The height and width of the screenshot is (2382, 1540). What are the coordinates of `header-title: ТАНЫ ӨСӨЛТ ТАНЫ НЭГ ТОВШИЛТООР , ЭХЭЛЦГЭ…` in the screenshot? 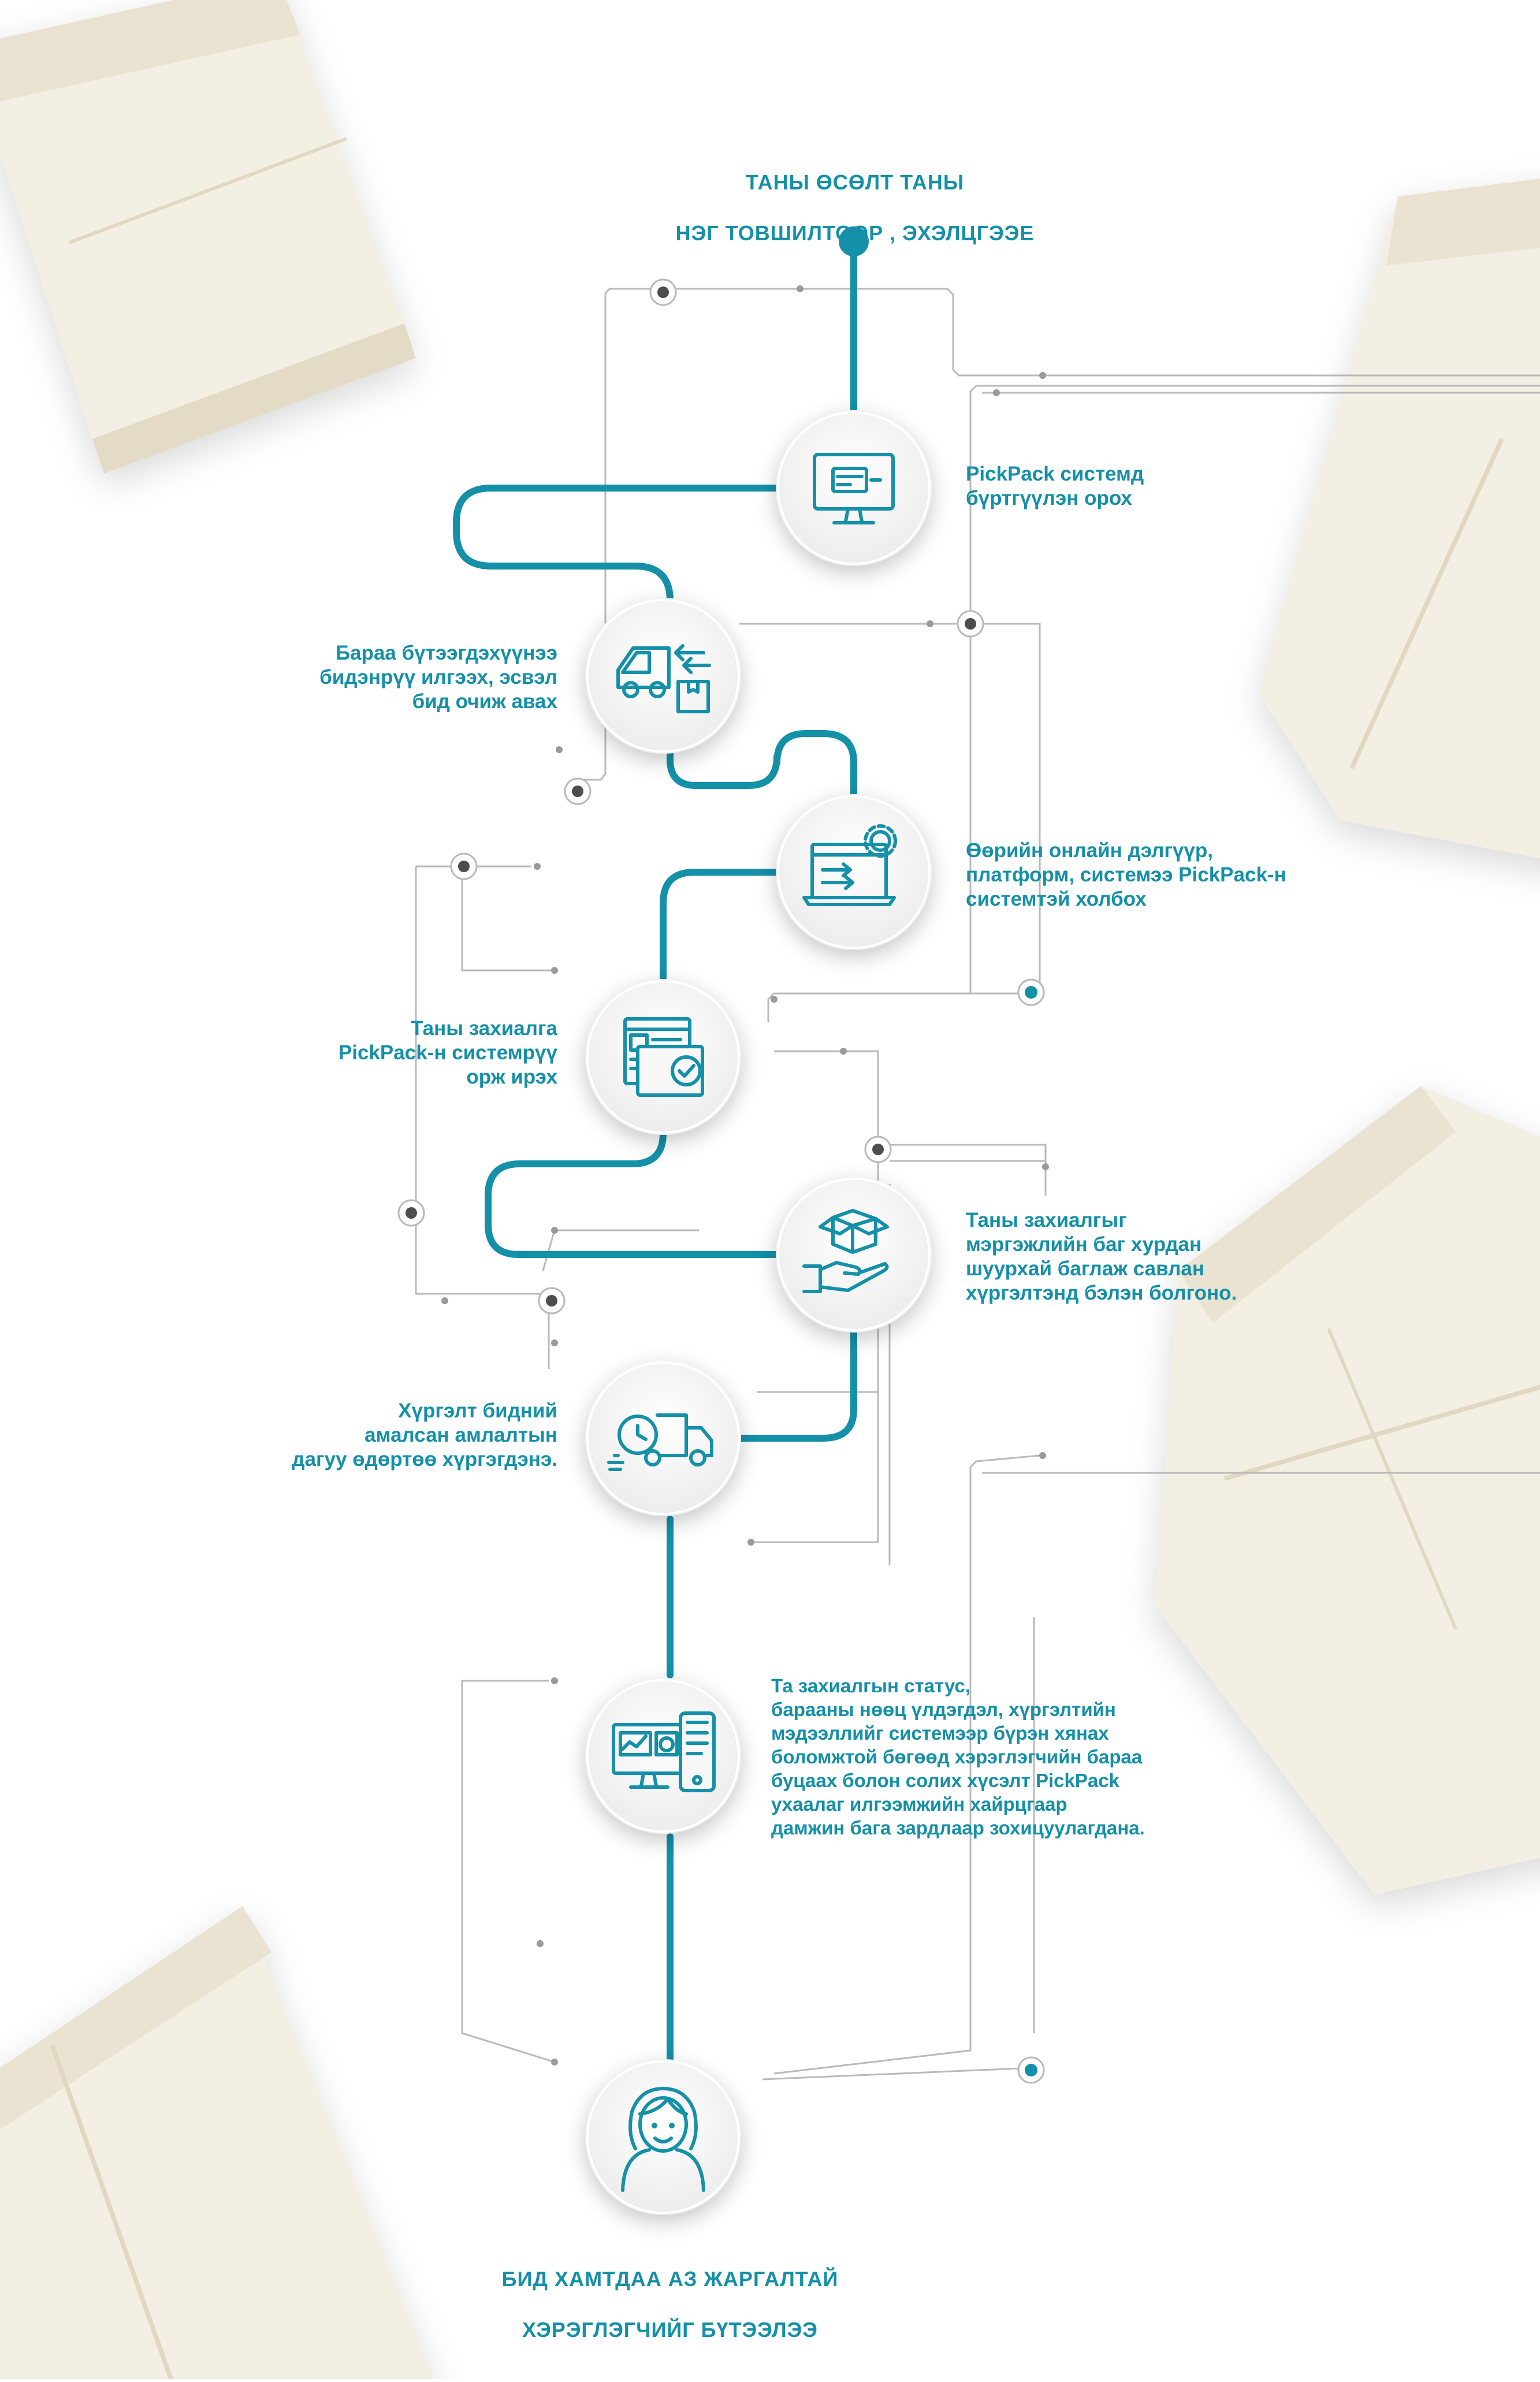 It's located at (855, 195).